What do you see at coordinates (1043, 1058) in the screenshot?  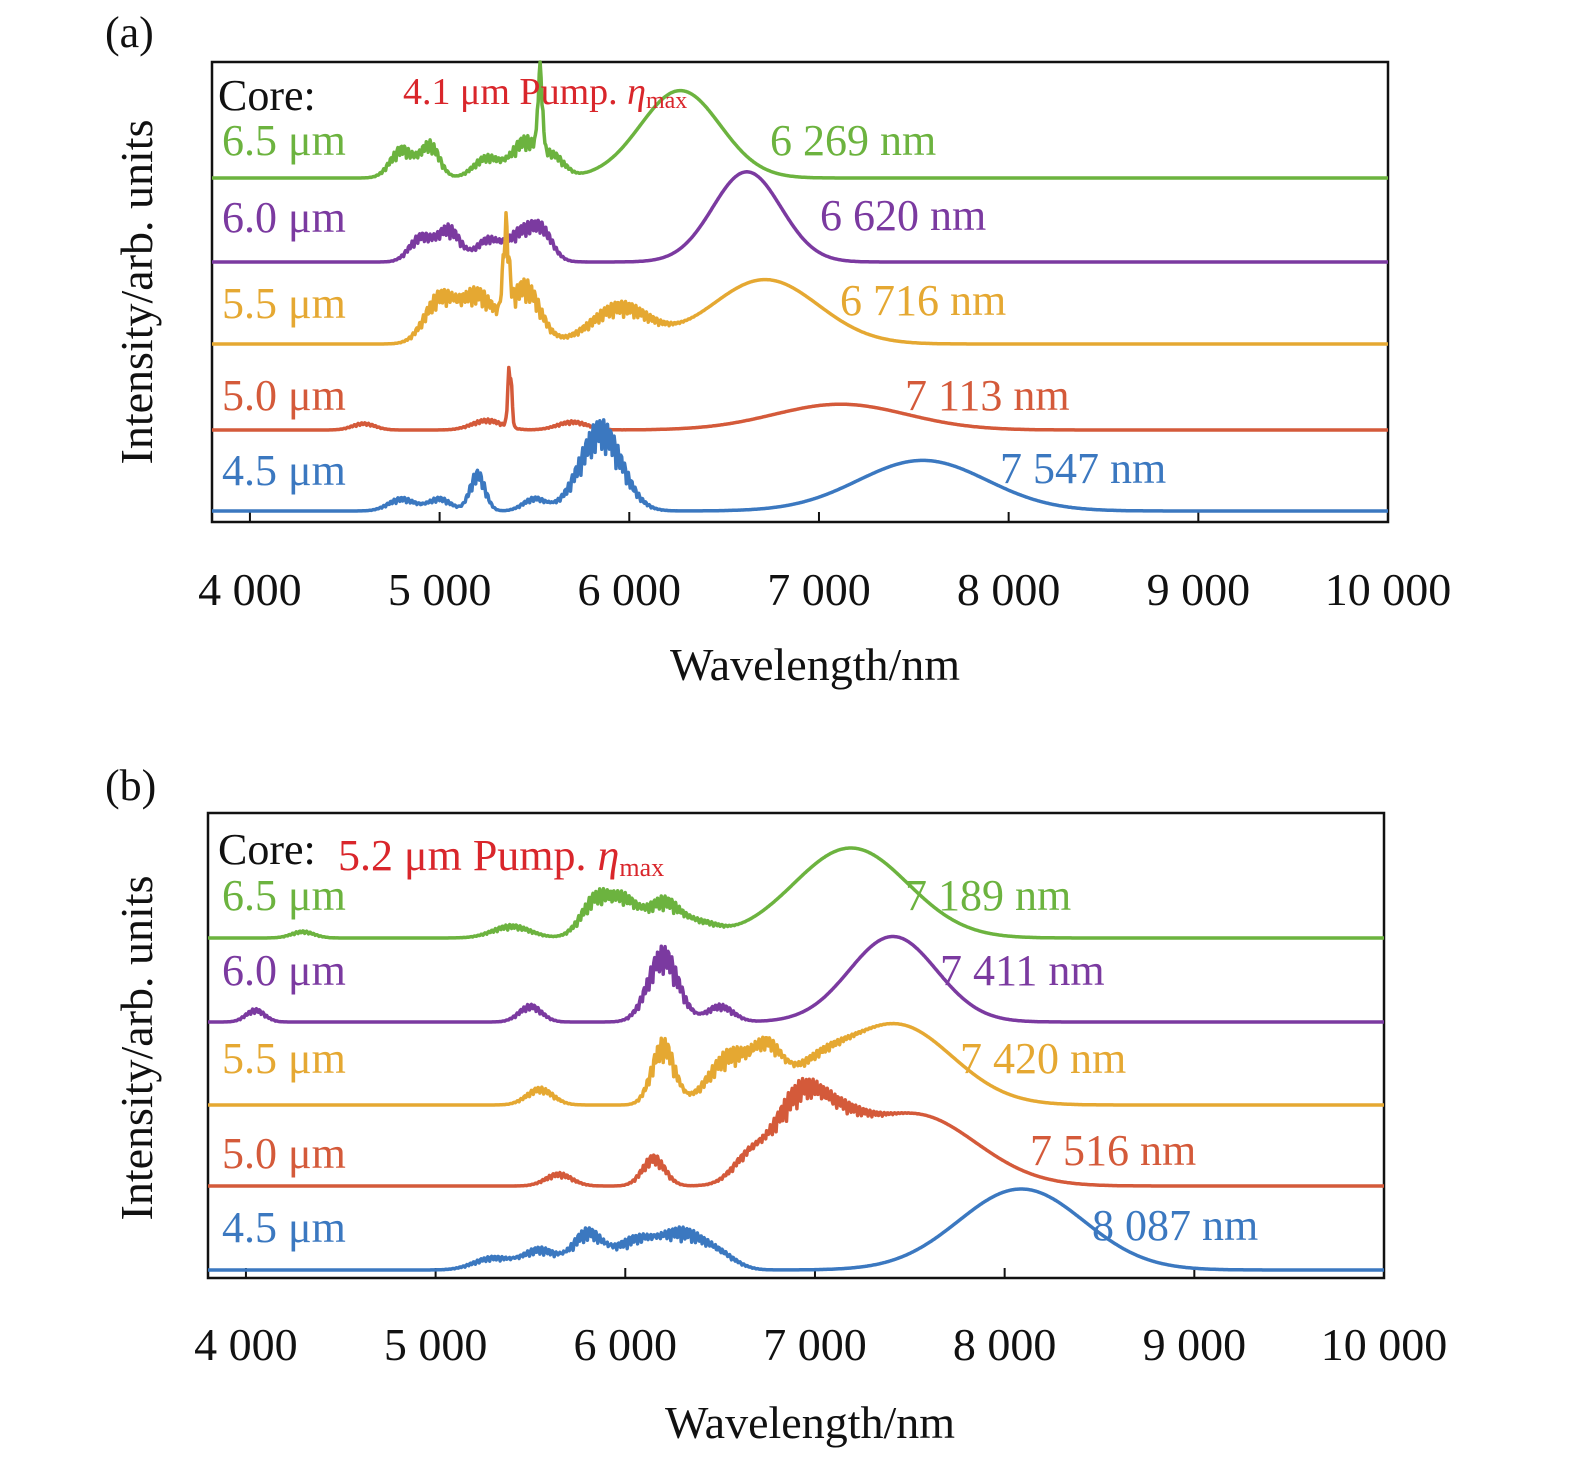 I see `peak-label: 7 420 nm` at bounding box center [1043, 1058].